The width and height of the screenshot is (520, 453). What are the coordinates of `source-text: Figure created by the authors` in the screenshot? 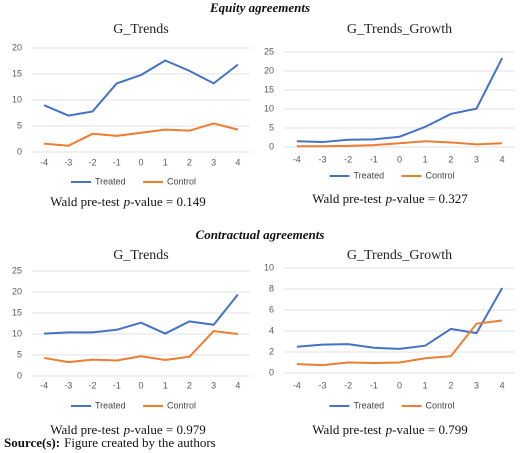 It's located at (140, 442).